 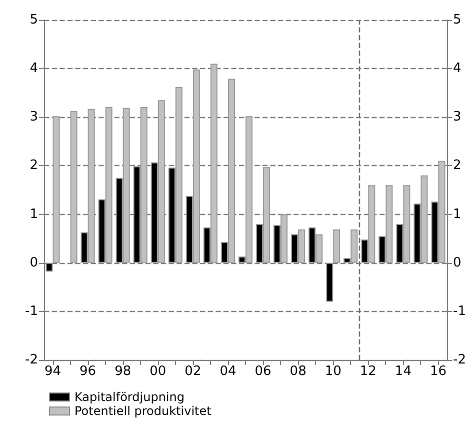 What do you see at coordinates (457, 117) in the screenshot?
I see `y2-tick-label: 3` at bounding box center [457, 117].